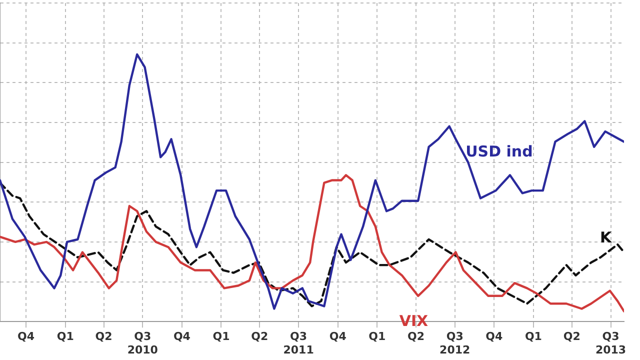 The width and height of the screenshot is (640, 360). Describe the element at coordinates (142, 343) in the screenshot. I see `x-tick-label: Q3 2010` at that location.